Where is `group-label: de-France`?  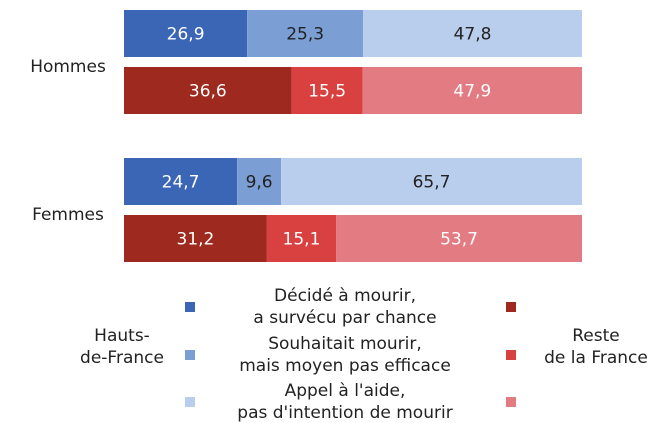
group-label: de-France is located at coordinates (122, 358).